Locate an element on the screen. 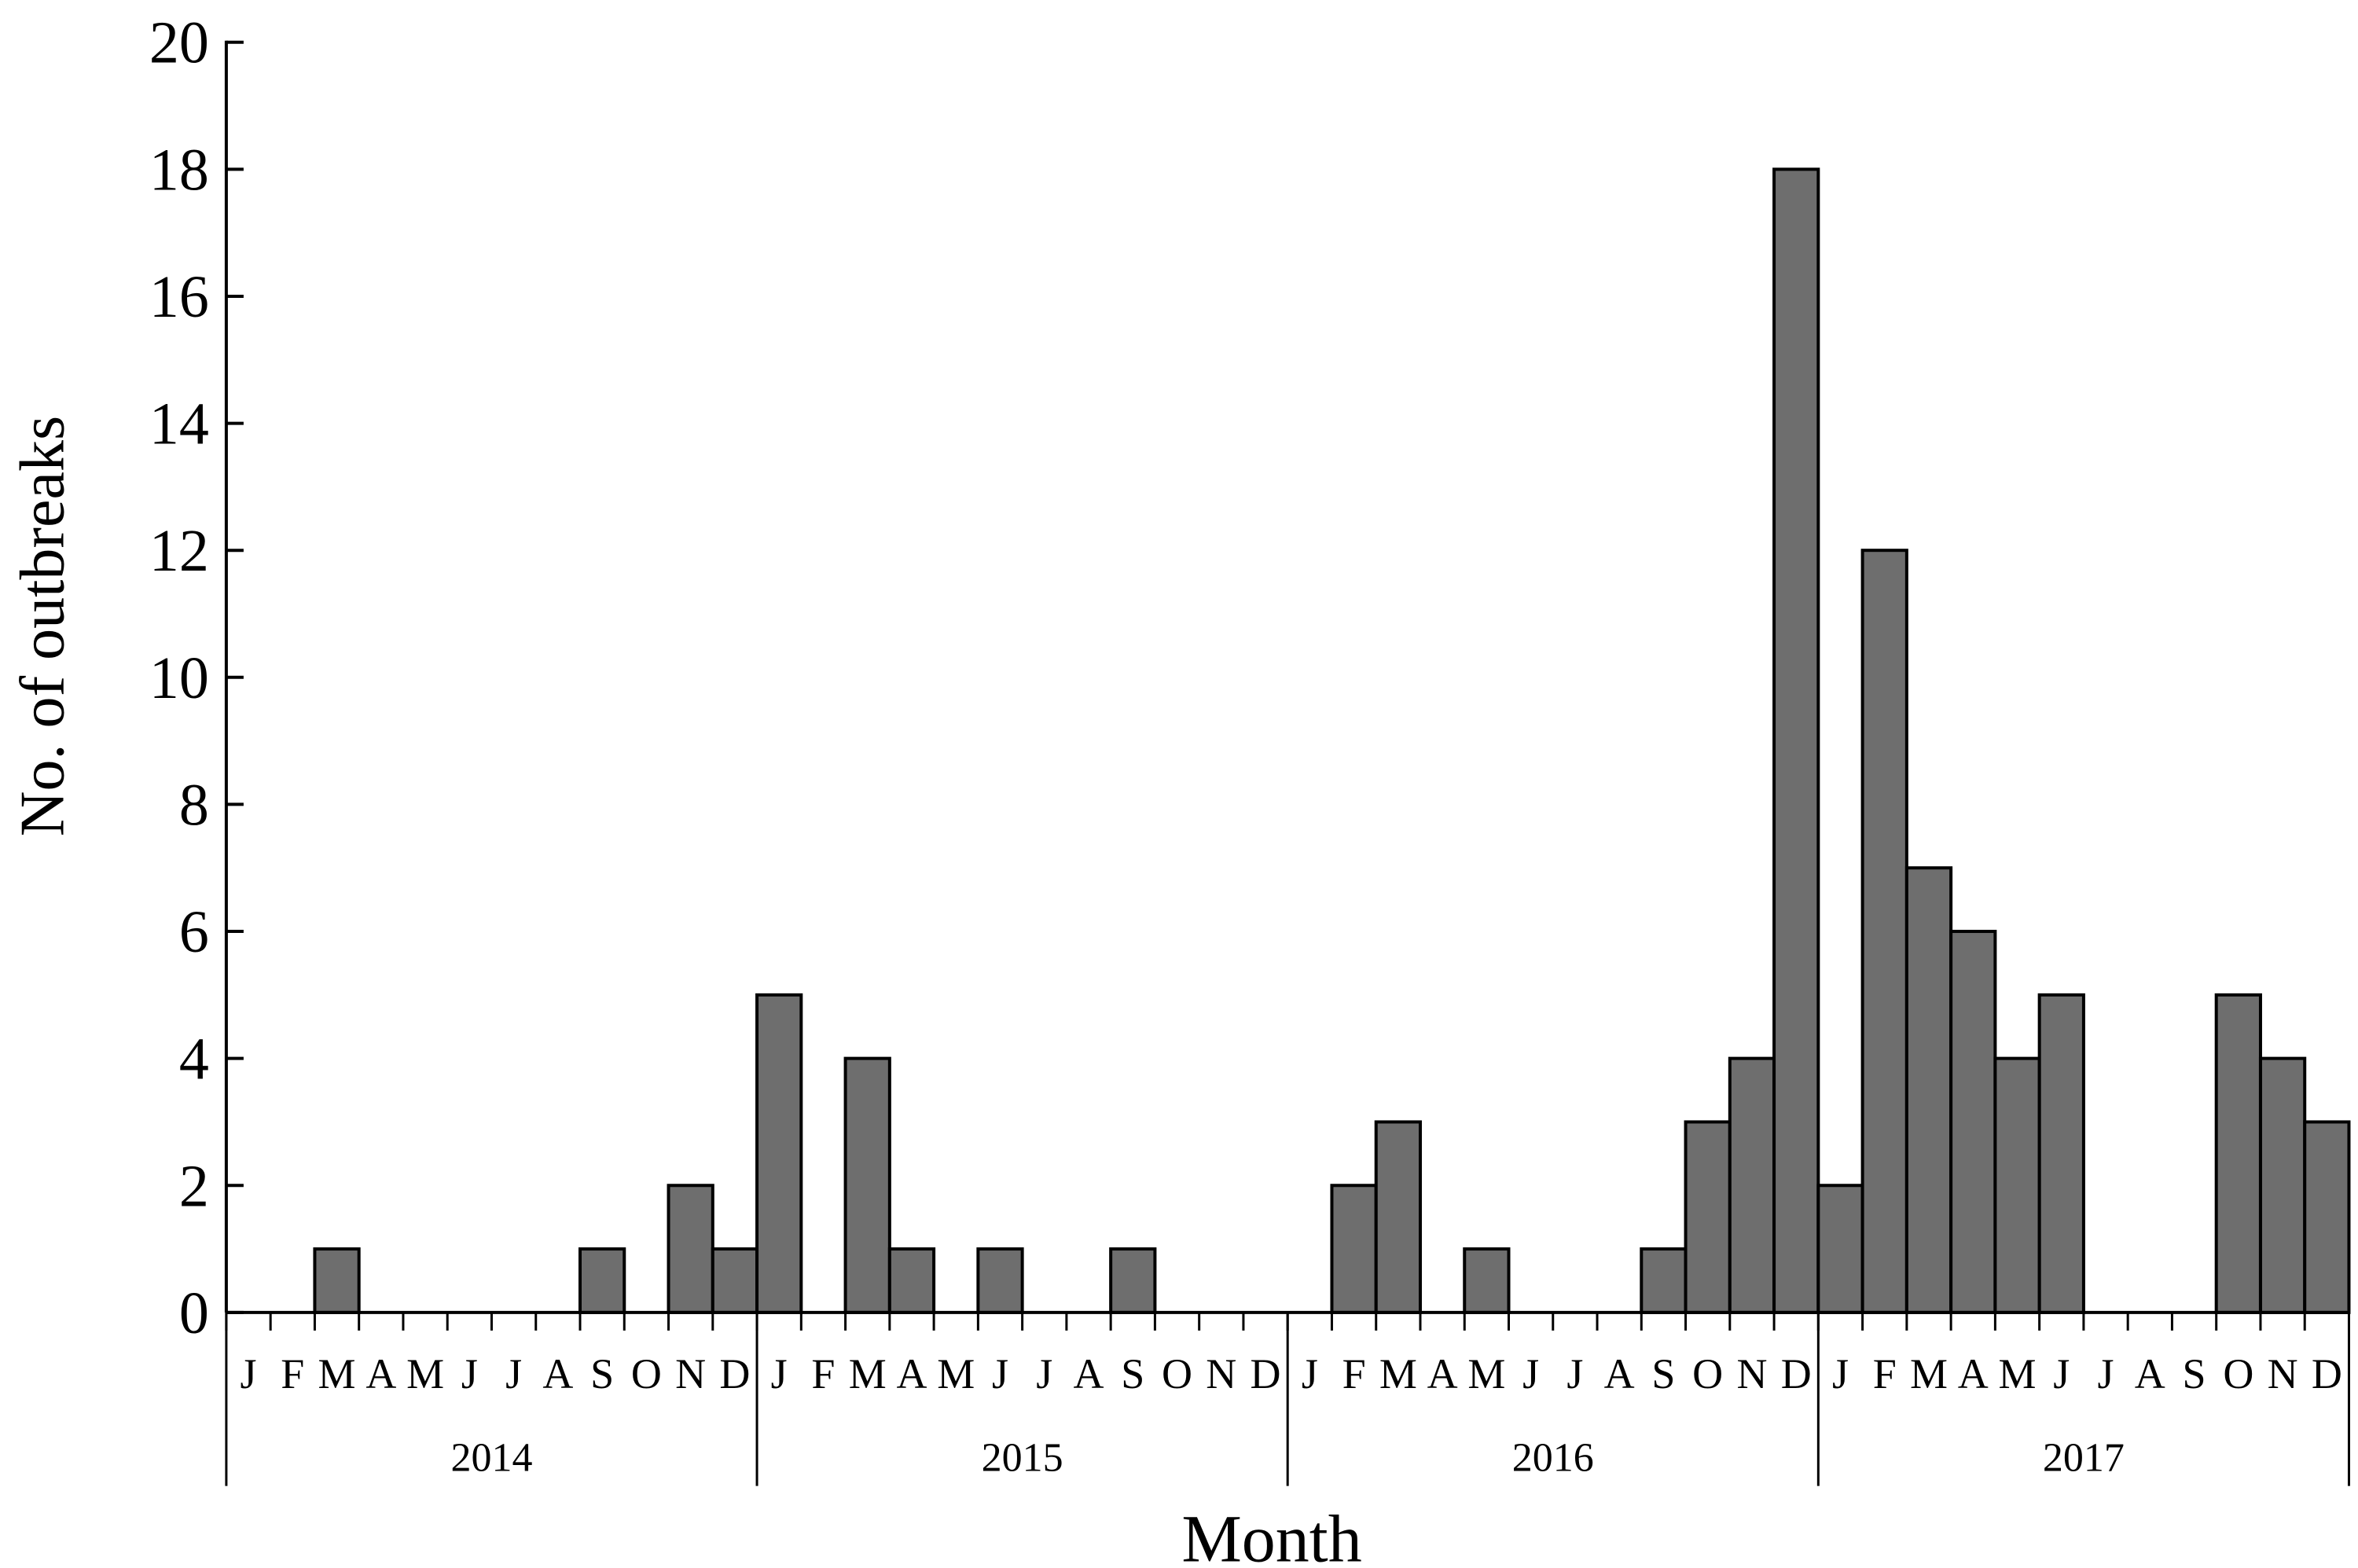 The height and width of the screenshot is (1568, 2358). bar-2014-D is located at coordinates (735, 1280).